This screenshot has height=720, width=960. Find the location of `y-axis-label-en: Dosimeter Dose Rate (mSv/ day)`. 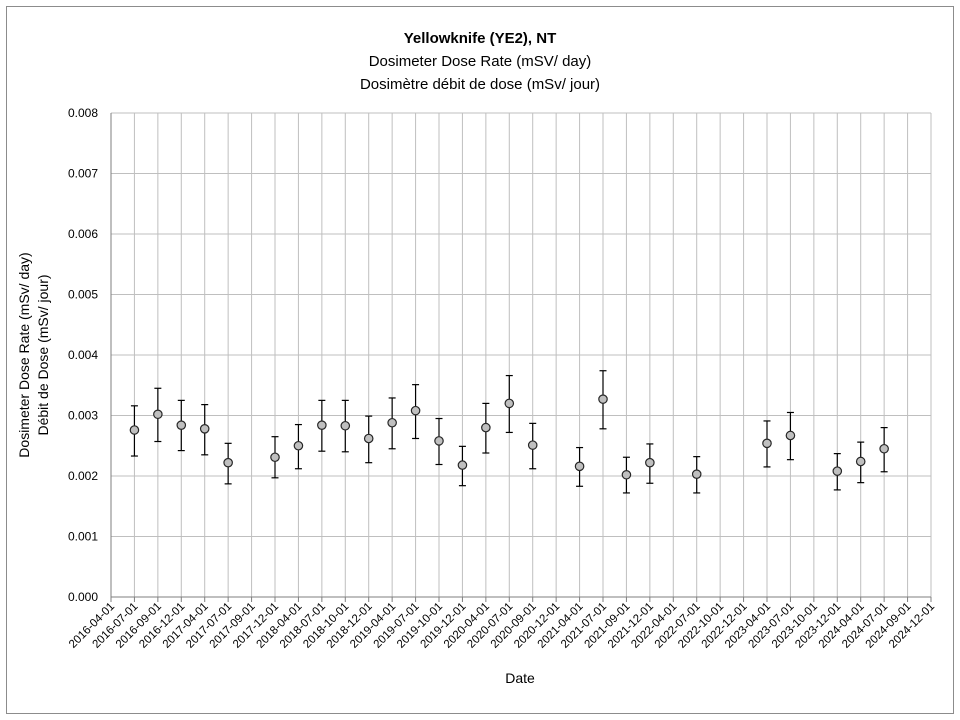

y-axis-label-en: Dosimeter Dose Rate (mSv/ day) is located at coordinates (24, 354).